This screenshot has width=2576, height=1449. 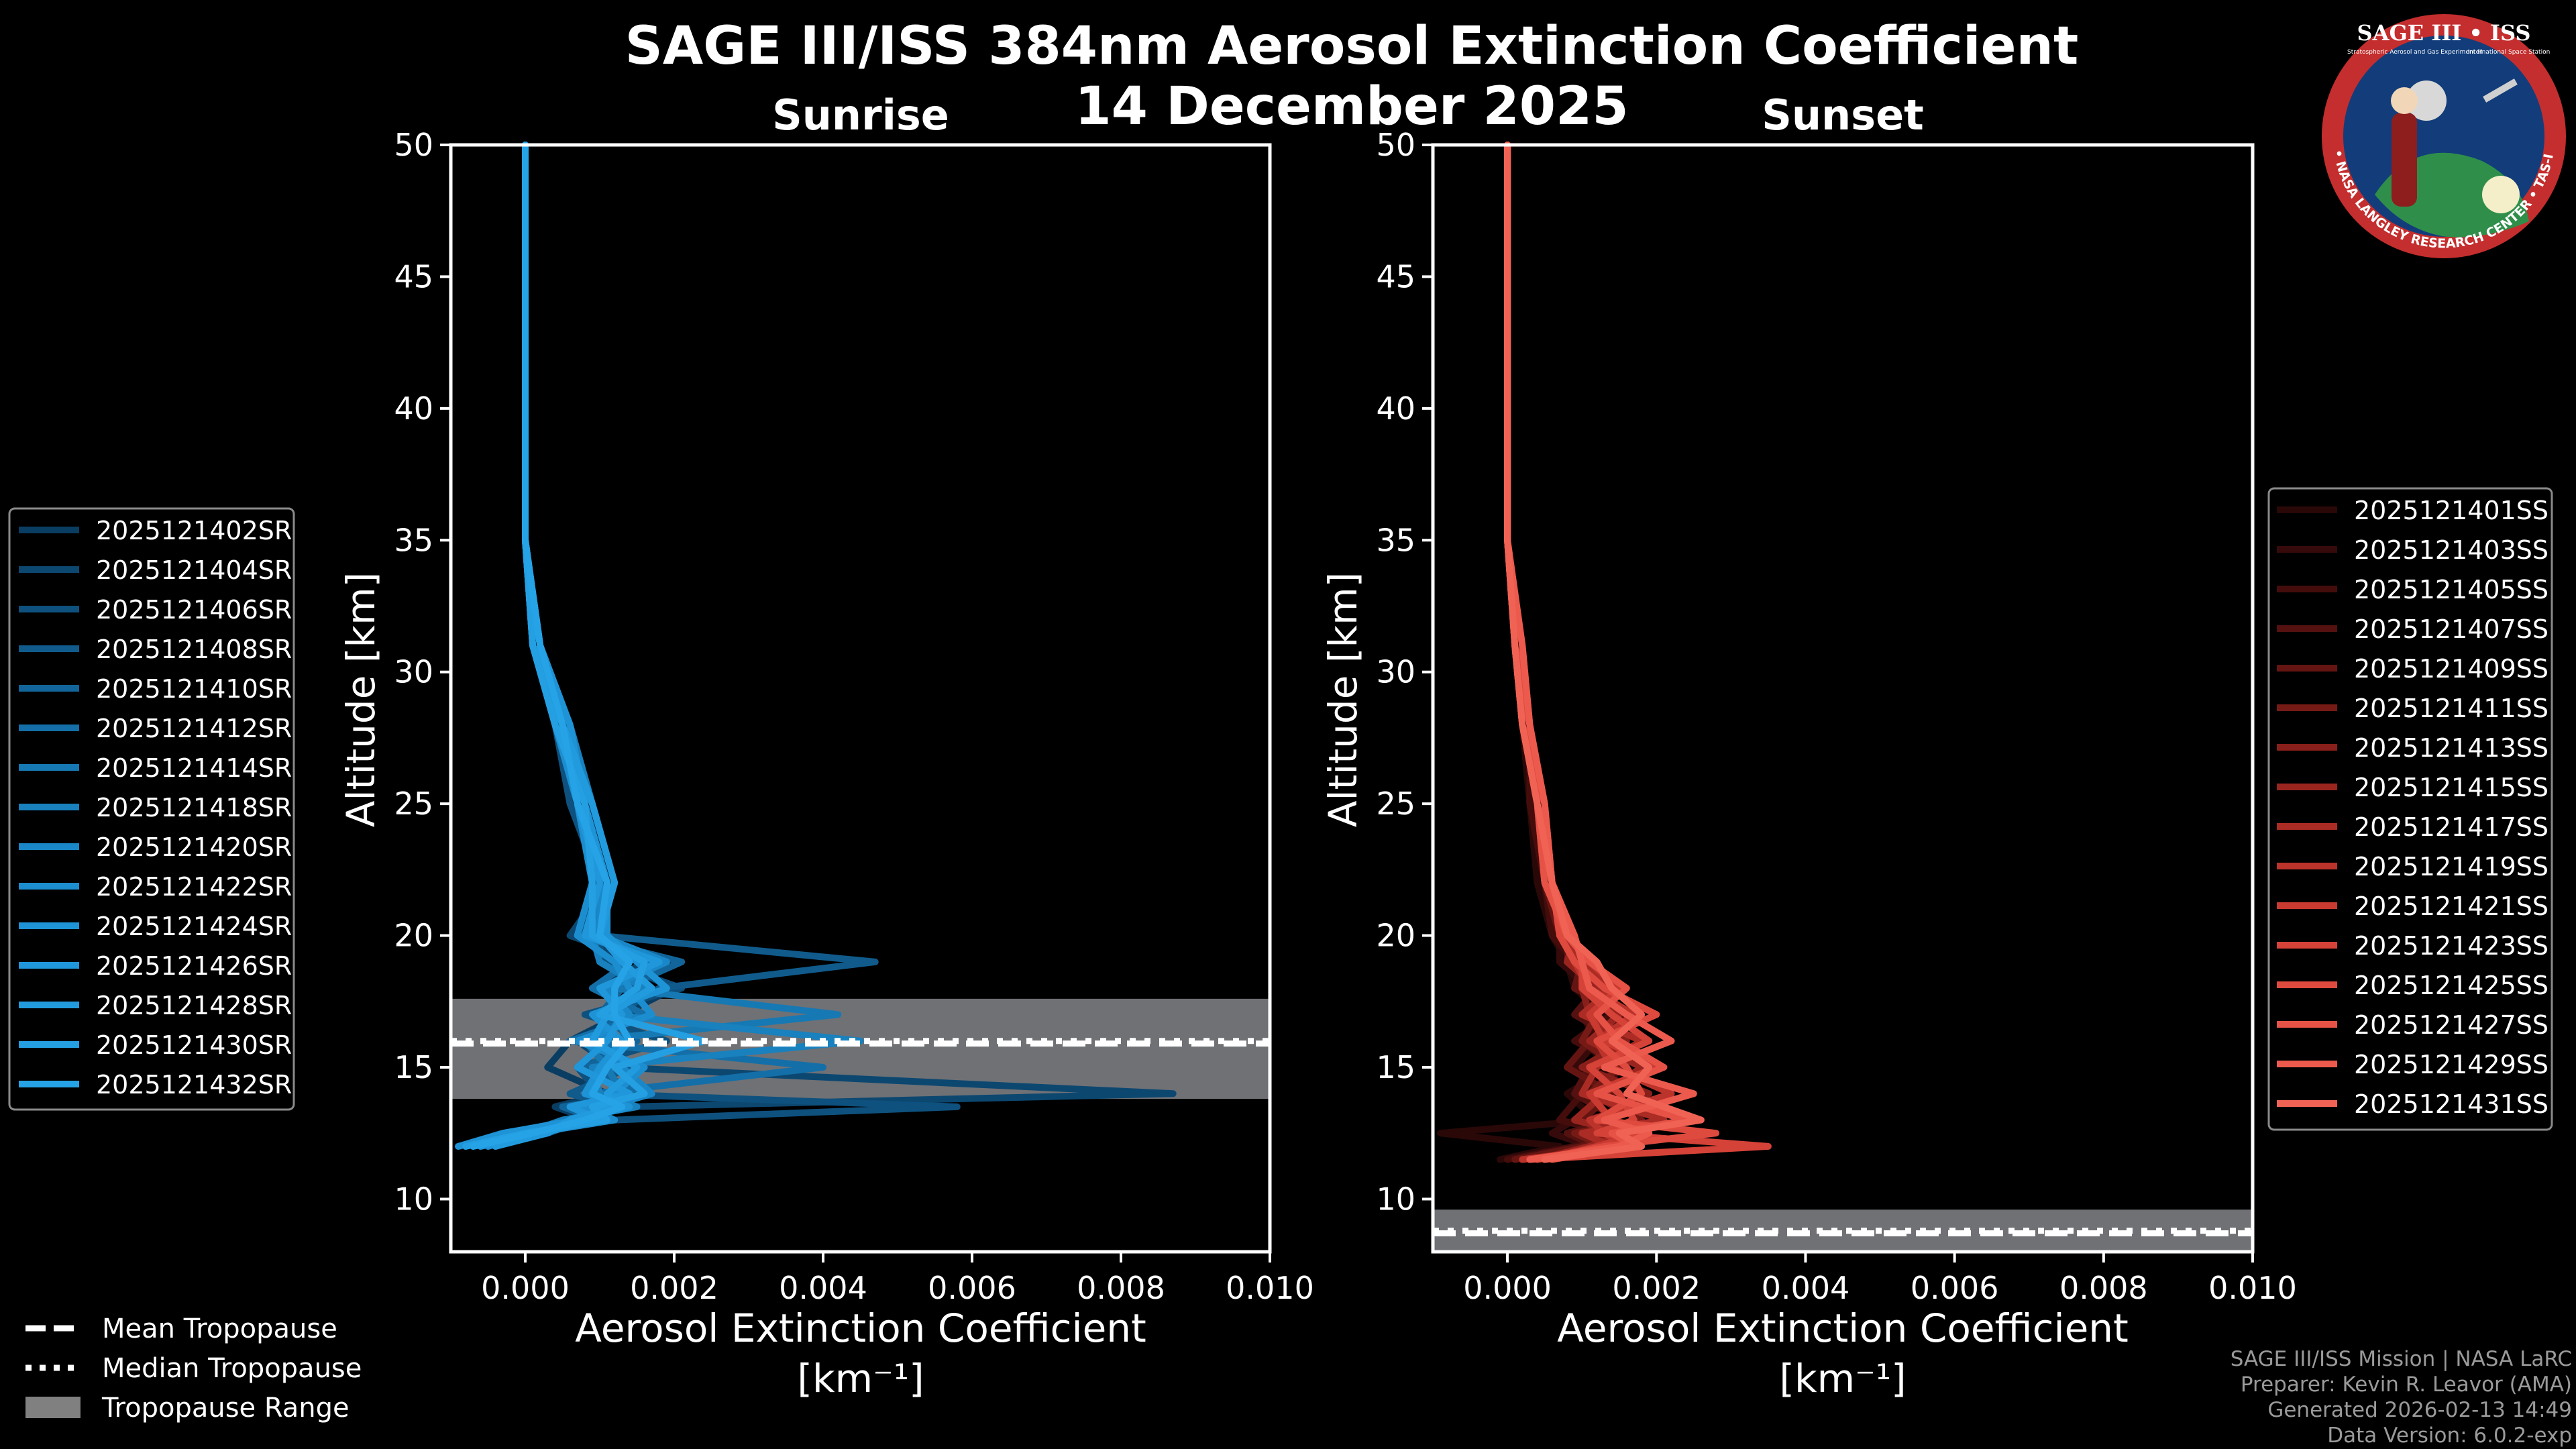 What do you see at coordinates (2406, 1385) in the screenshot?
I see `credit-line: Preparer: Kevin R. Leavor (AMA)` at bounding box center [2406, 1385].